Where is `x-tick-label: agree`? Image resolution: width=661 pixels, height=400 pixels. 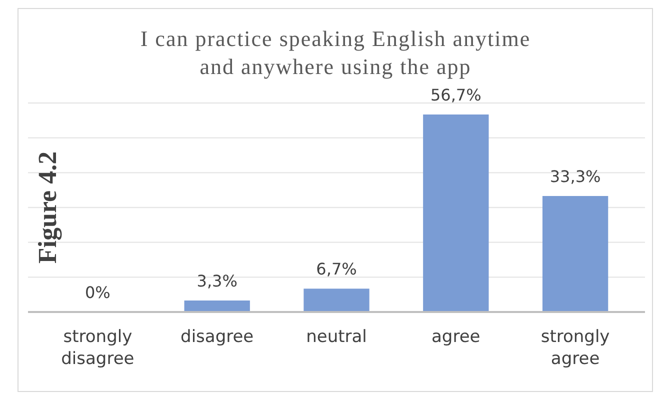 x-tick-label: agree is located at coordinates (456, 337).